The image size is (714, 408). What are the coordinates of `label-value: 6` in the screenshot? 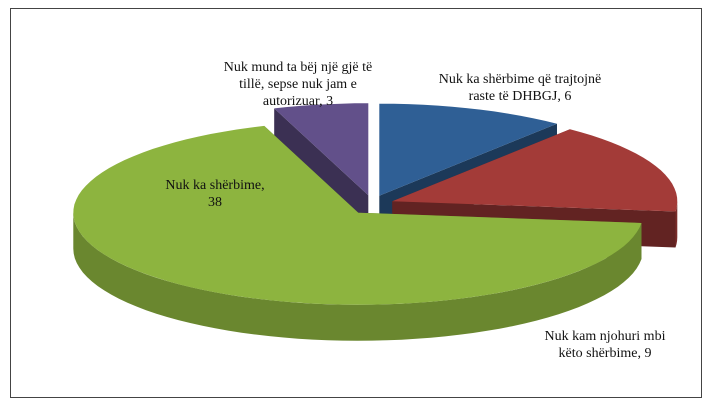 It's located at (568, 96).